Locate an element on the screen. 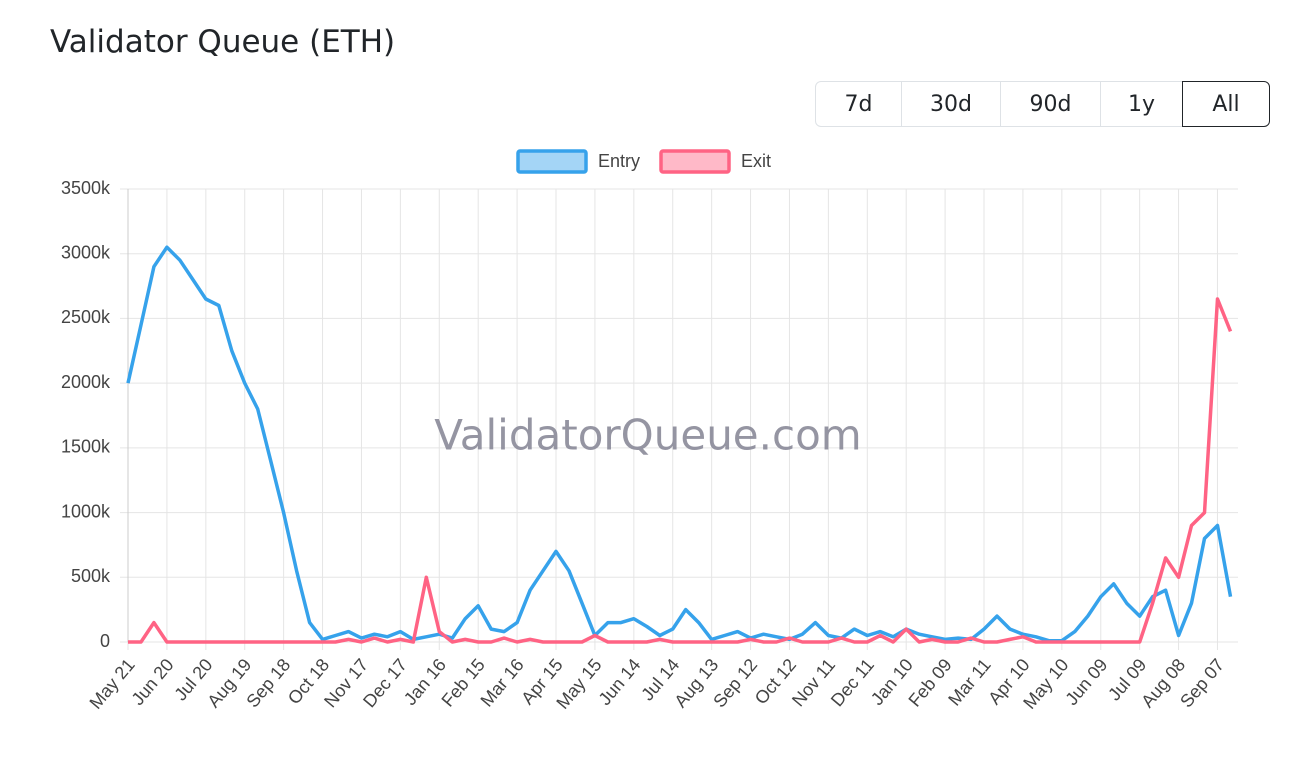 The width and height of the screenshot is (1311, 759). x-tick-label: Feb 09 is located at coordinates (929, 683).